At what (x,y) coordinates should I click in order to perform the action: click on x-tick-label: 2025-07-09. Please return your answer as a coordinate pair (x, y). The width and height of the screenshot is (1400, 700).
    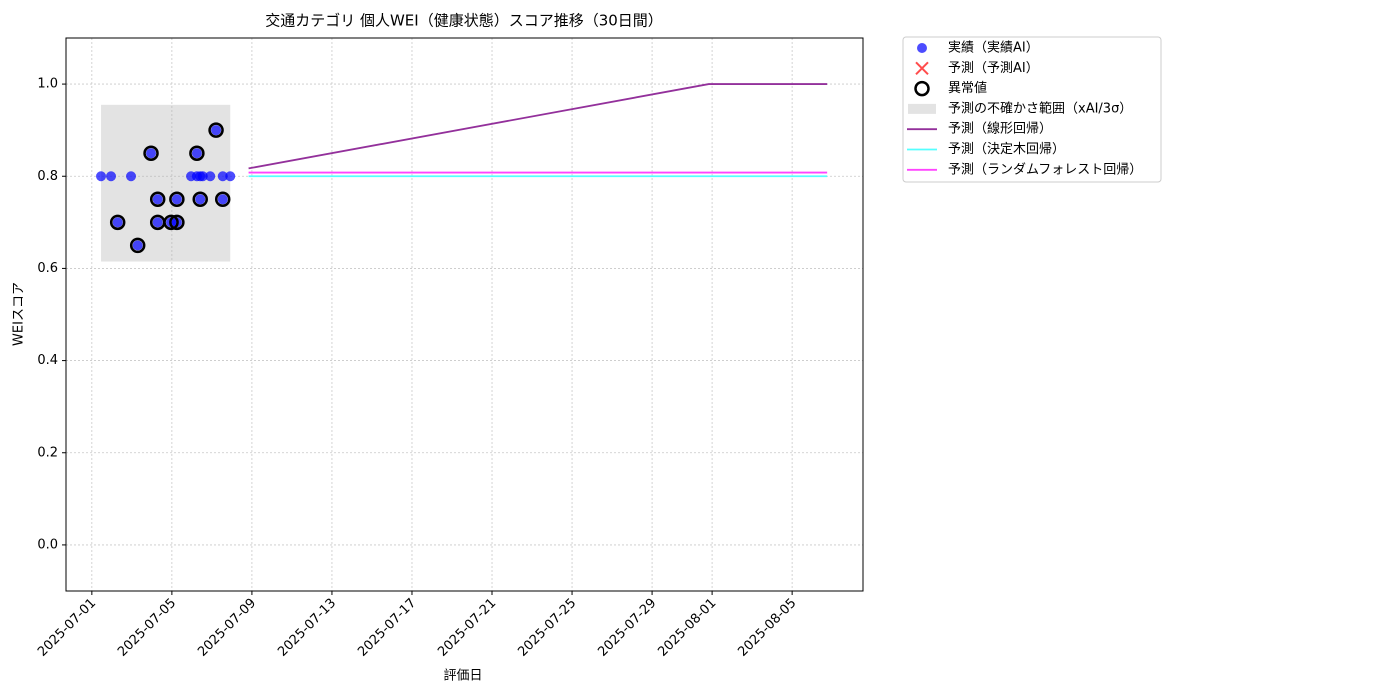
    Looking at the image, I should click on (227, 628).